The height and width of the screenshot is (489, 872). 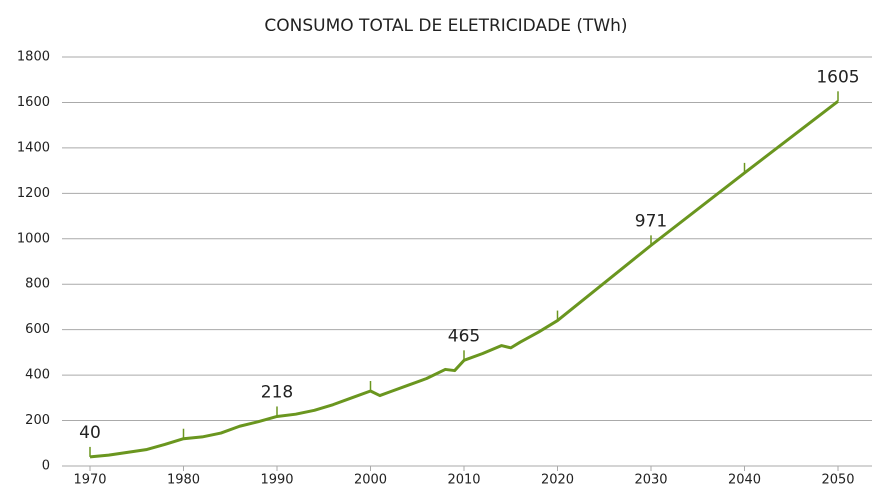 What do you see at coordinates (557, 480) in the screenshot?
I see `x-tick-label: 2020` at bounding box center [557, 480].